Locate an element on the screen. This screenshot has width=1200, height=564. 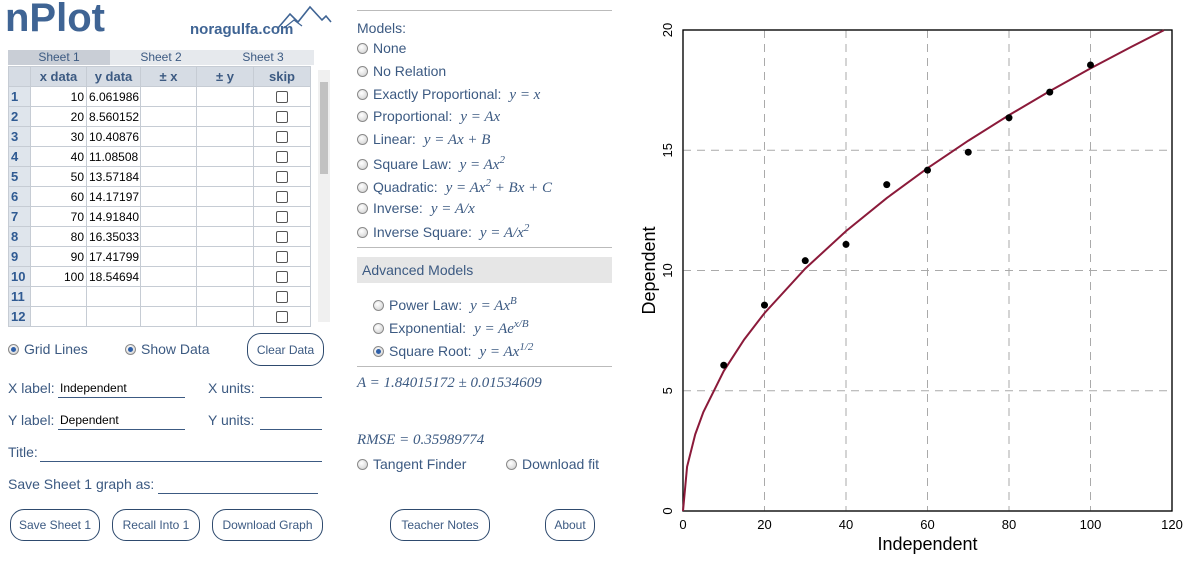
field-label: X units: is located at coordinates (231, 388).